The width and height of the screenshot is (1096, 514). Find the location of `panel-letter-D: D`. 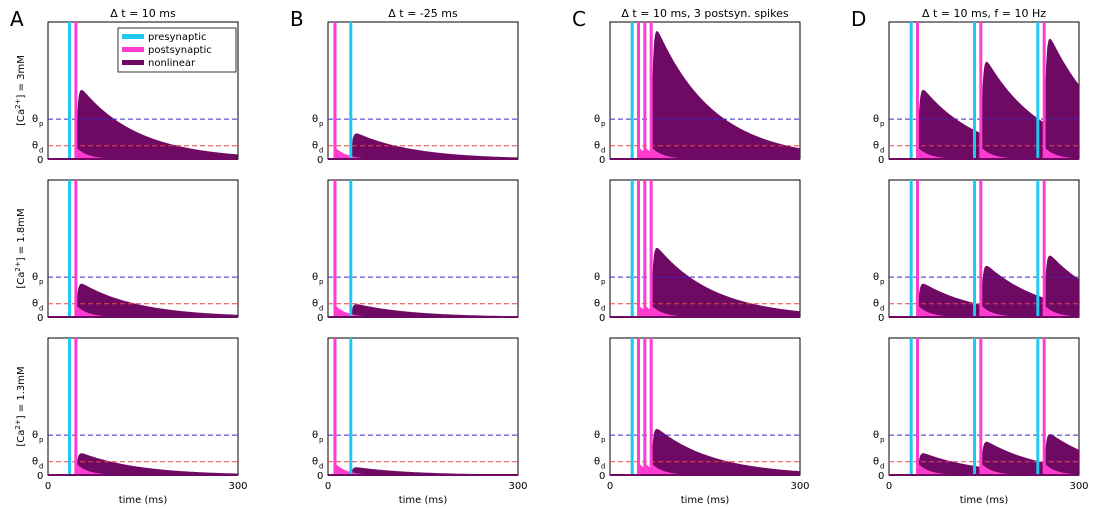

panel-letter-D: D is located at coordinates (858, 19).